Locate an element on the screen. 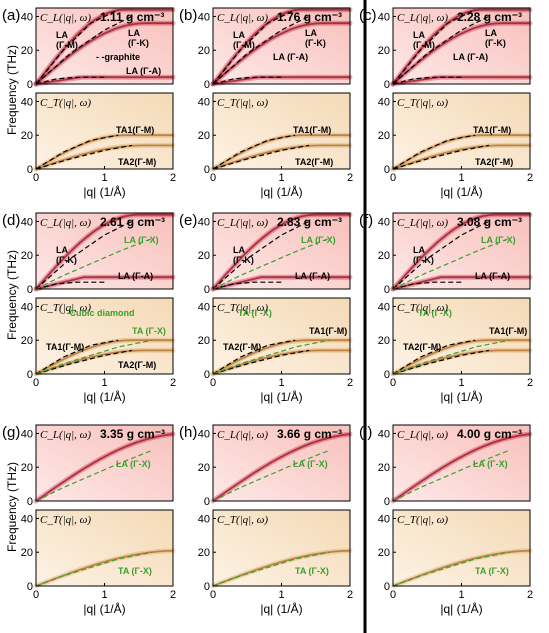 The image size is (549, 633). density-label: 2.28 g cm⁻³ is located at coordinates (489, 17).